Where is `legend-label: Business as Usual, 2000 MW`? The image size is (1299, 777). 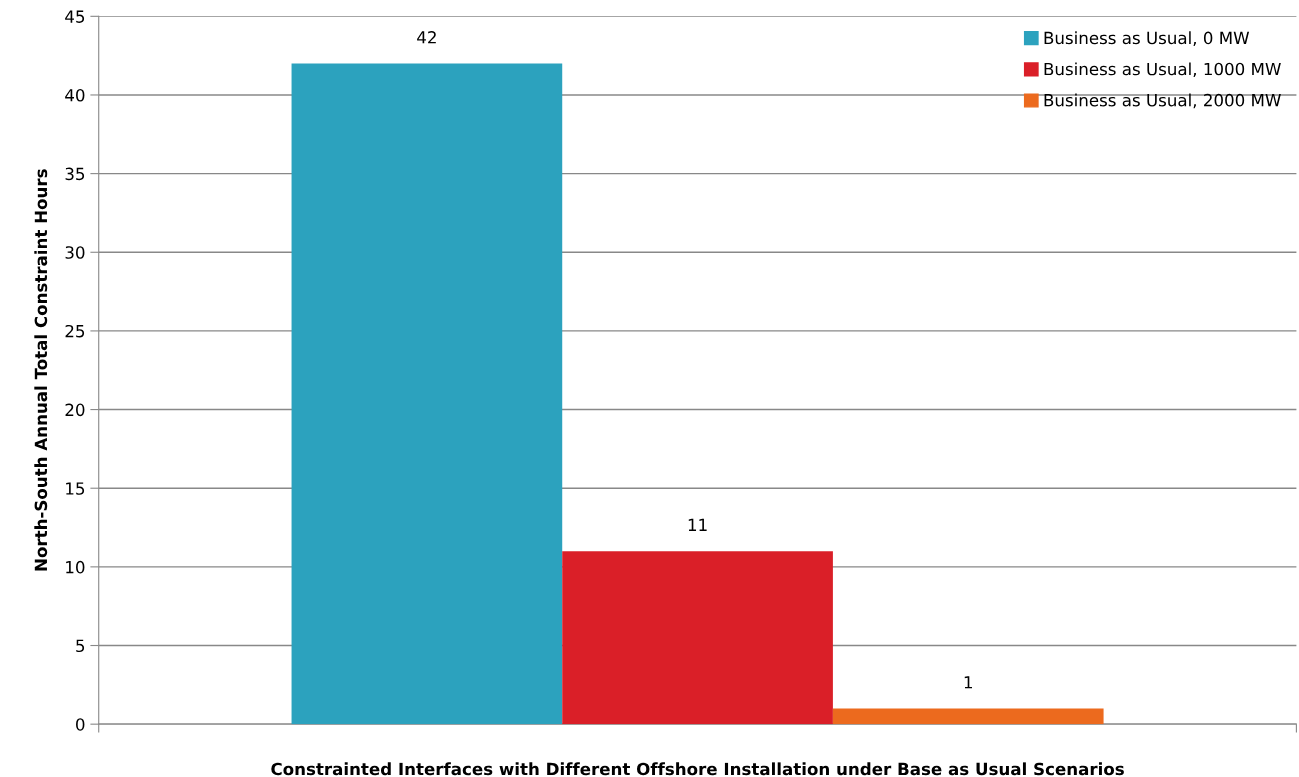
legend-label: Business as Usual, 2000 MW is located at coordinates (1162, 101).